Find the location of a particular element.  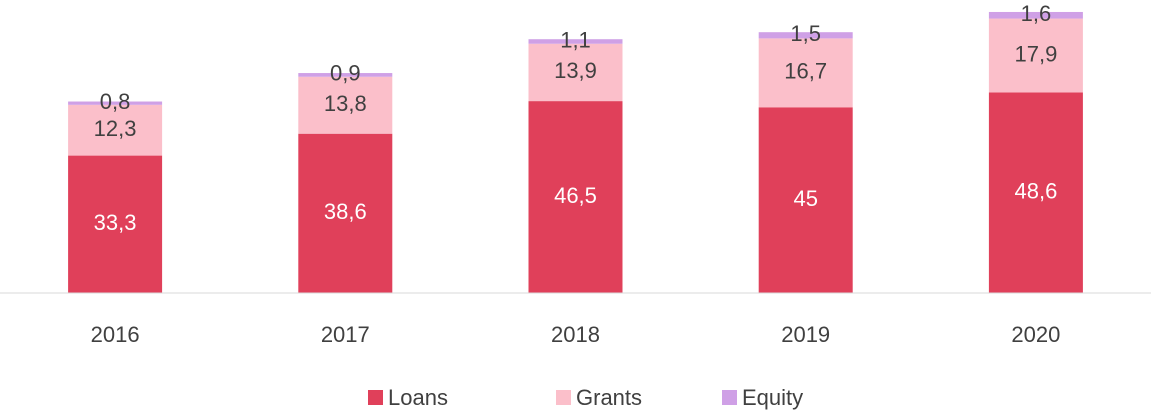

data-label: 16,7 is located at coordinates (805, 71).